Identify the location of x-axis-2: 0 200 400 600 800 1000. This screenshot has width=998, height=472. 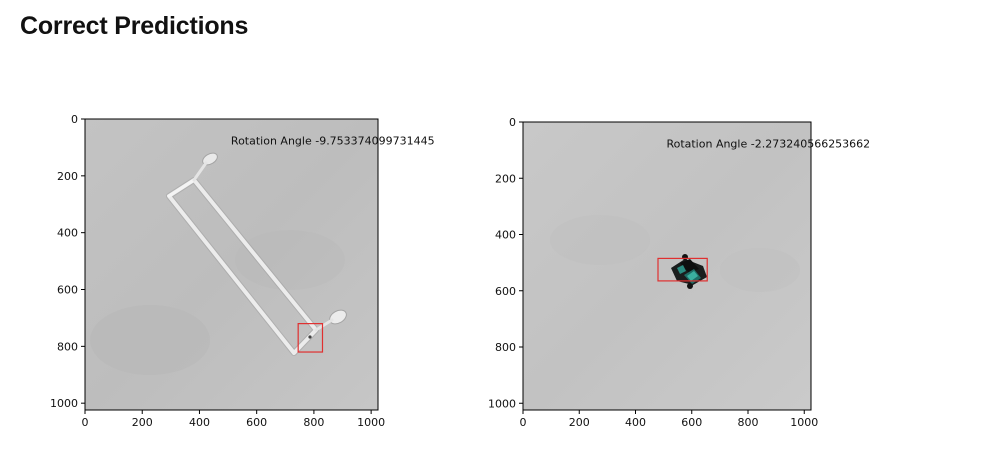
(669, 419).